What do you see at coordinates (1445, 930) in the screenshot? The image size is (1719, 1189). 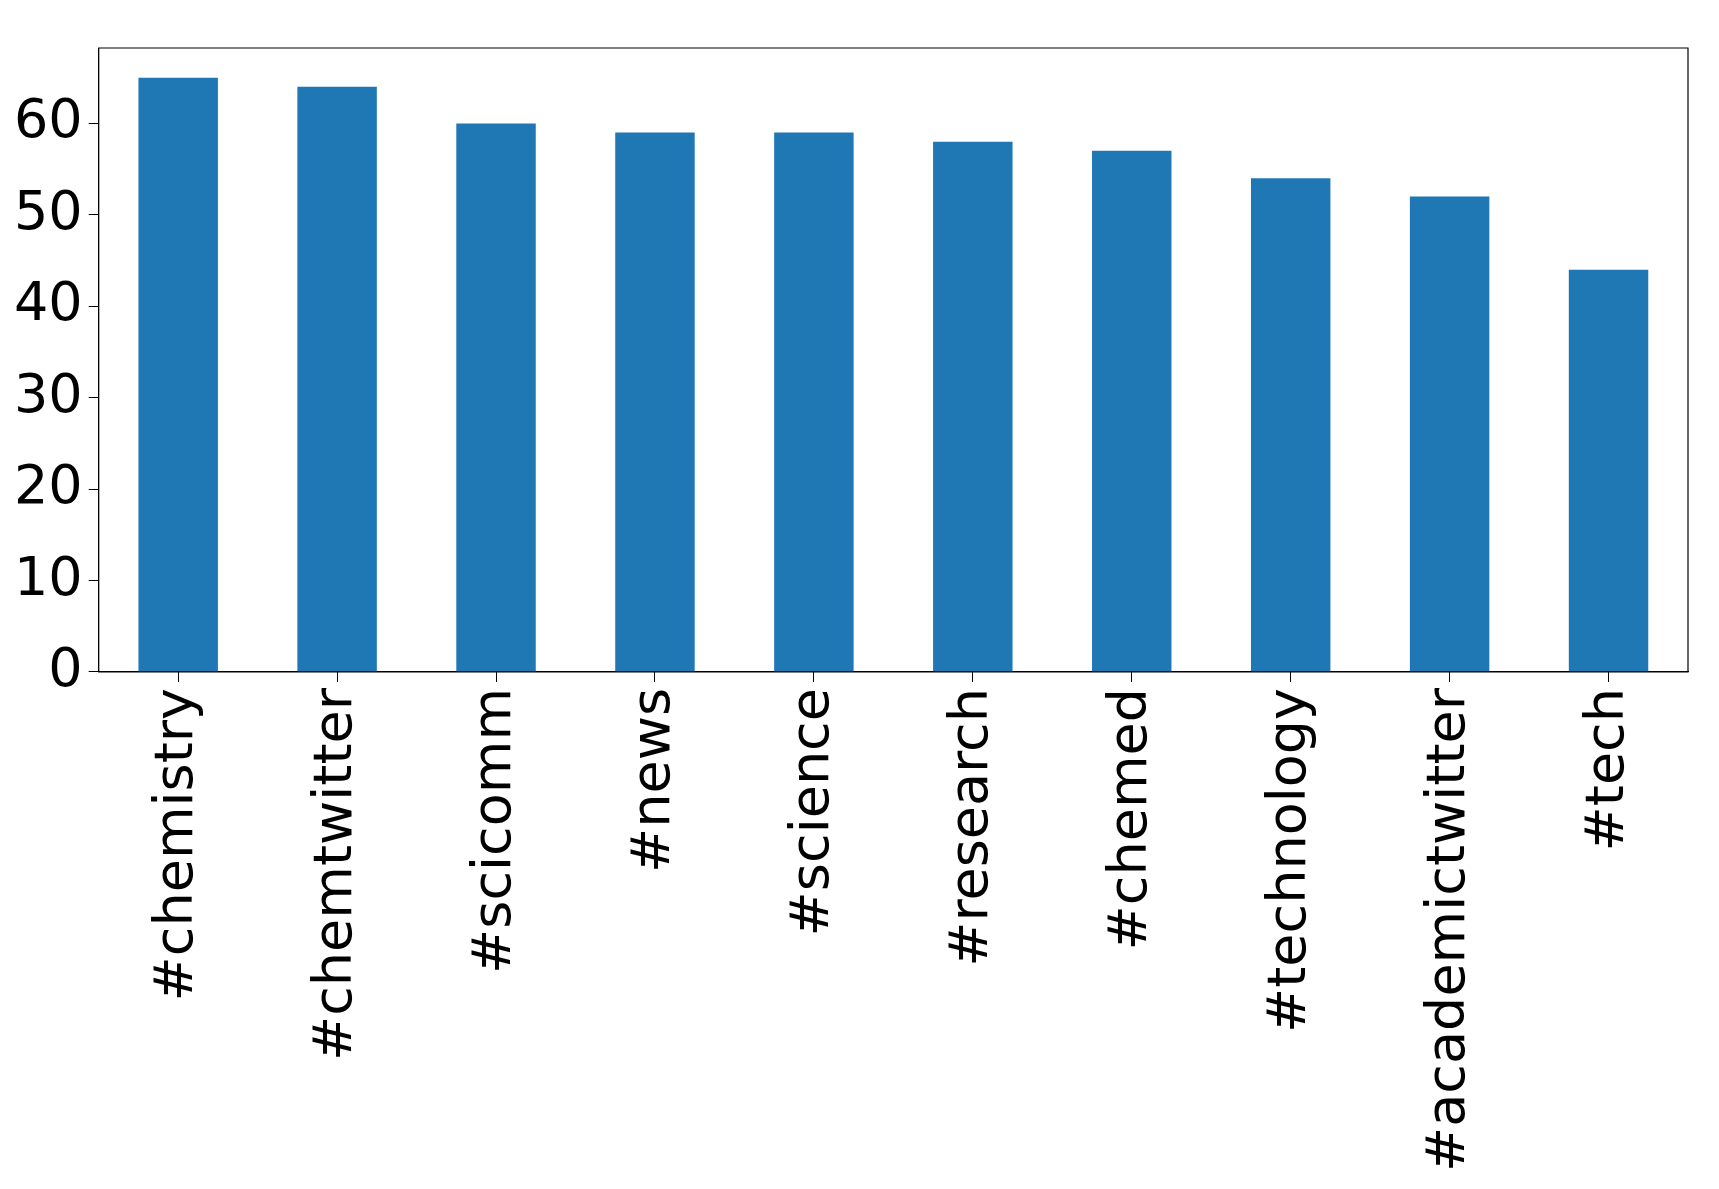 I see `x-tick-label: #academictwitter` at bounding box center [1445, 930].